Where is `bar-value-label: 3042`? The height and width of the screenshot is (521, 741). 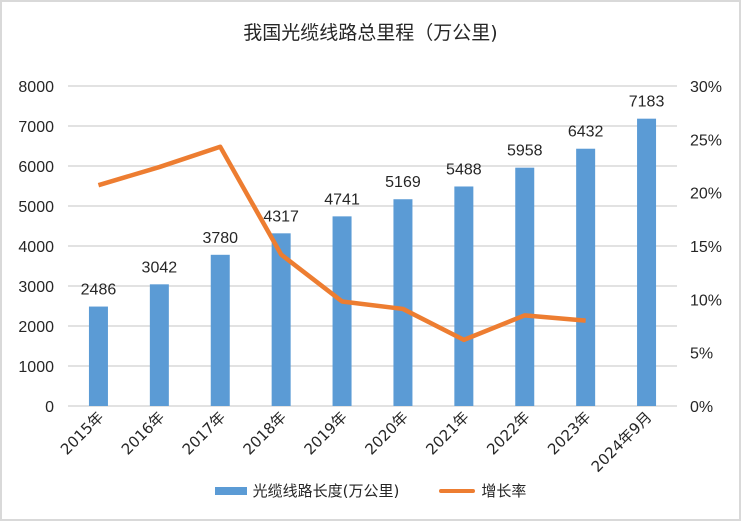 bar-value-label: 3042 is located at coordinates (160, 267).